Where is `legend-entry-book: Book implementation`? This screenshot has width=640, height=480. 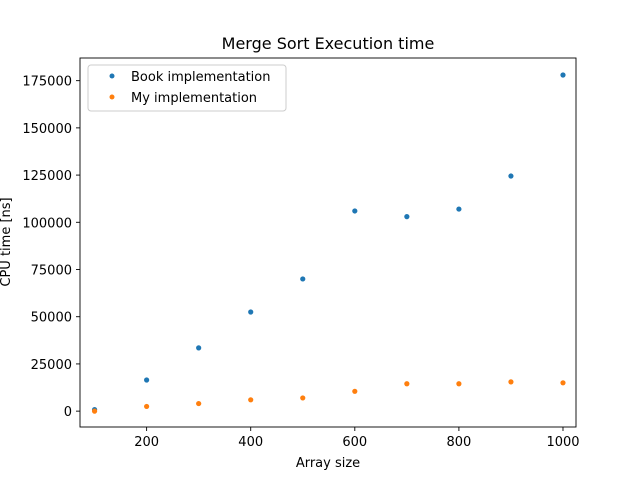 legend-entry-book: Book implementation is located at coordinates (201, 77).